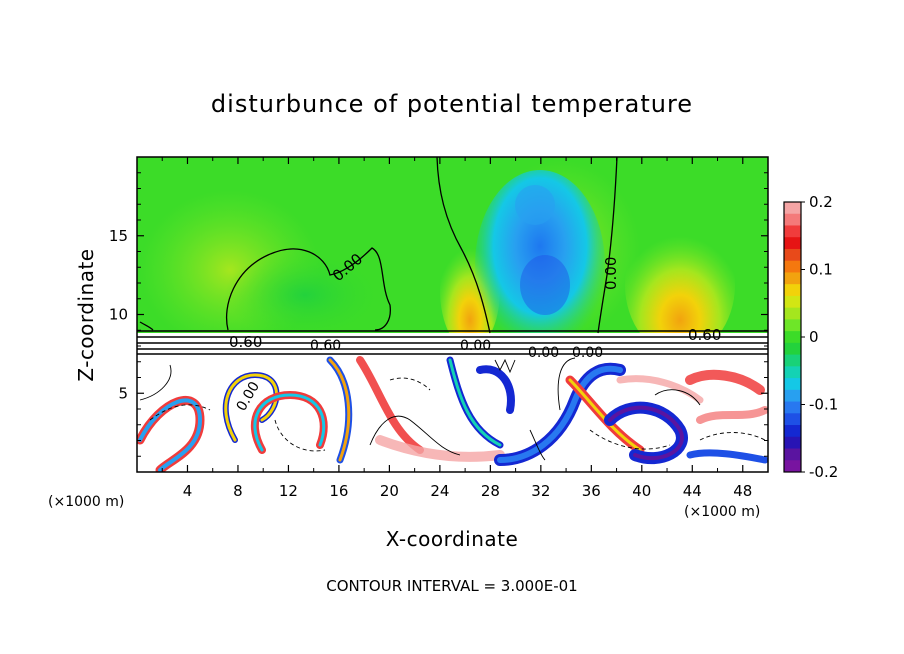 This screenshot has height=654, width=904. I want to click on lower-contours, so click(420, 409).